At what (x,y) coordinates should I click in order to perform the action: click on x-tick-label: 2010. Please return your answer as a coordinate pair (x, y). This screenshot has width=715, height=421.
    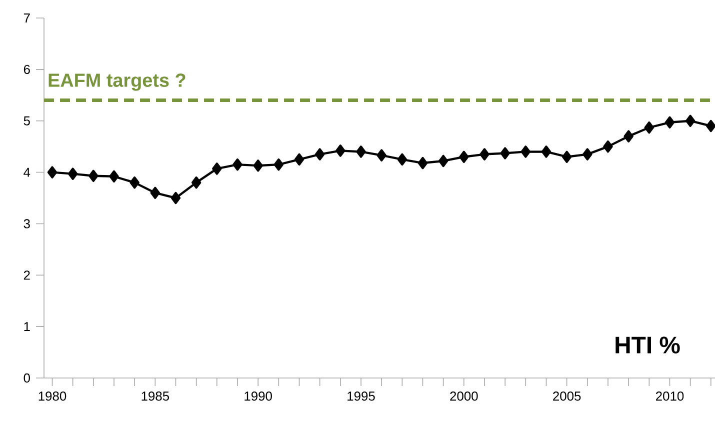
    Looking at the image, I should click on (670, 396).